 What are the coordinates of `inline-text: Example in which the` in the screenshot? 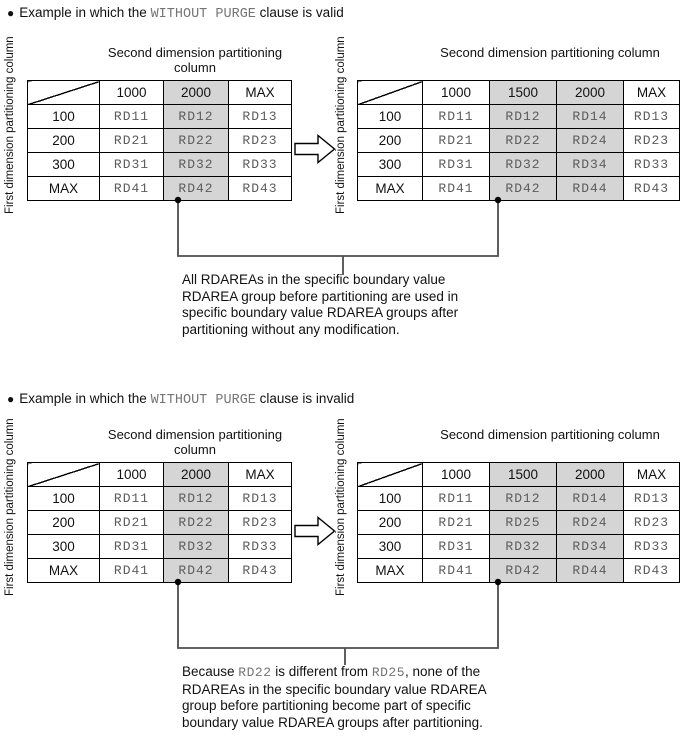 It's located at (85, 398).